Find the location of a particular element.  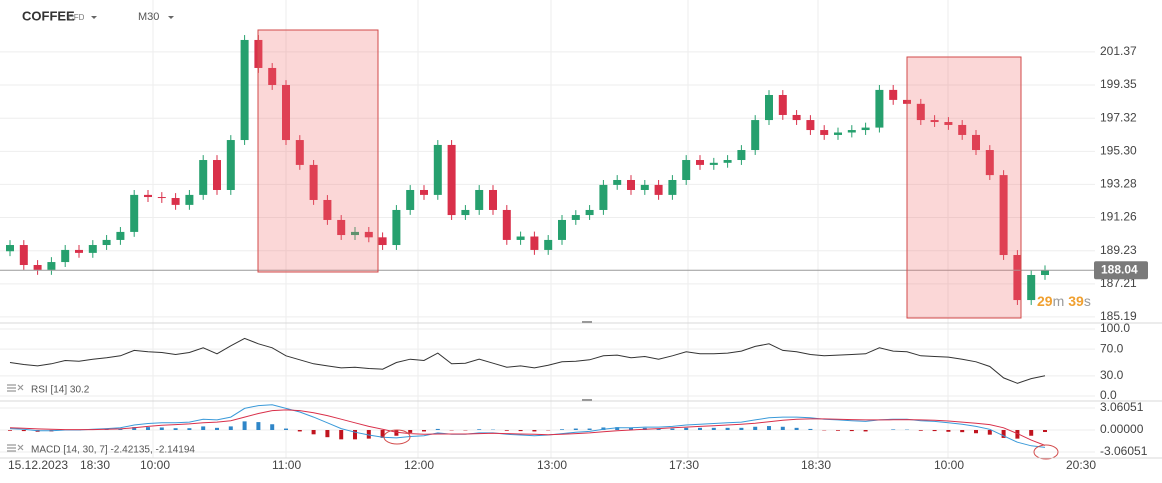

x-tick-label: 18:30 is located at coordinates (95, 465).